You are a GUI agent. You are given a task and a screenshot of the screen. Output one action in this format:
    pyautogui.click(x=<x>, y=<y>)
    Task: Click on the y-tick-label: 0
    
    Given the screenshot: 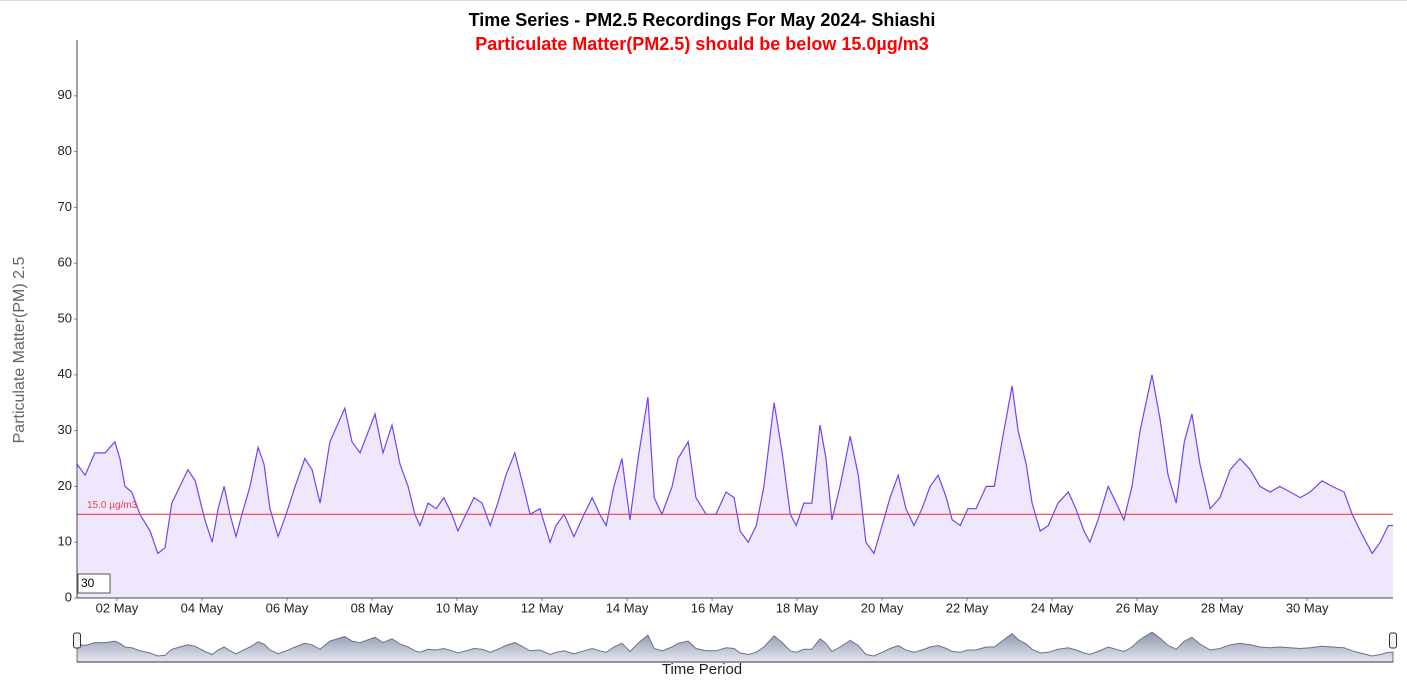 What is the action you would take?
    pyautogui.click(x=68, y=596)
    